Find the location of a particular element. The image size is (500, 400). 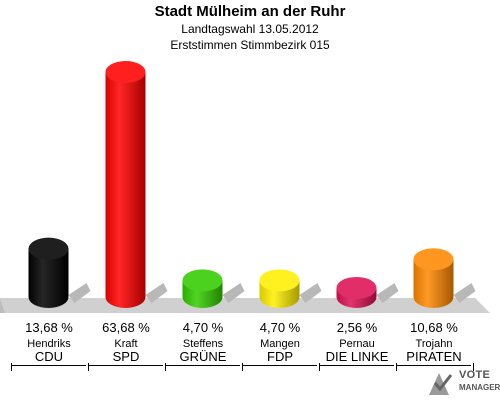

floor-platform-edge is located at coordinates (2, 305).